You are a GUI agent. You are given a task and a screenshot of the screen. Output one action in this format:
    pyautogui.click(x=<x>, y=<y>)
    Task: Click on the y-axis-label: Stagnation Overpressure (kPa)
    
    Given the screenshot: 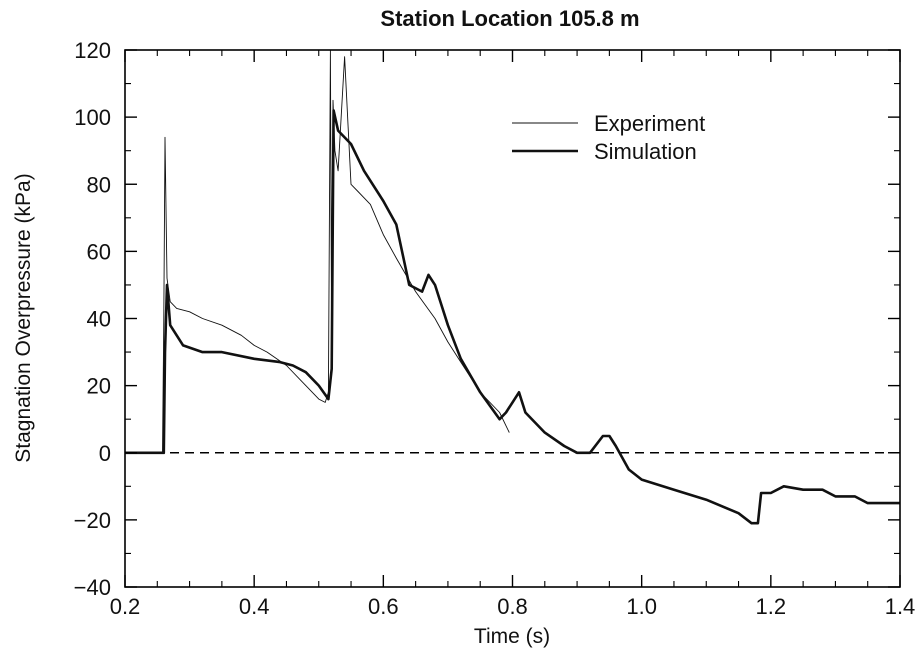 What is the action you would take?
    pyautogui.click(x=23, y=317)
    